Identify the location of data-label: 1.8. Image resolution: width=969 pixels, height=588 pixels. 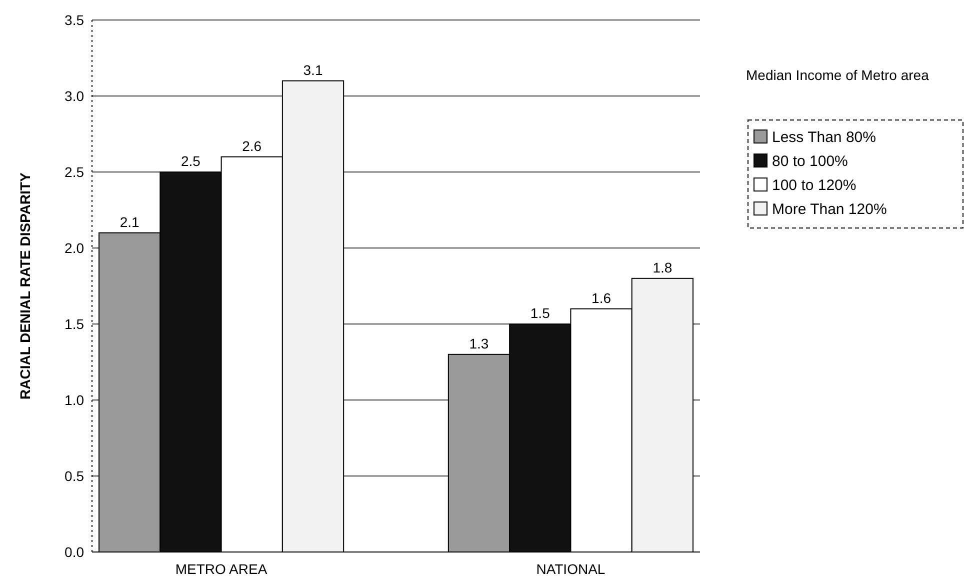
(662, 267).